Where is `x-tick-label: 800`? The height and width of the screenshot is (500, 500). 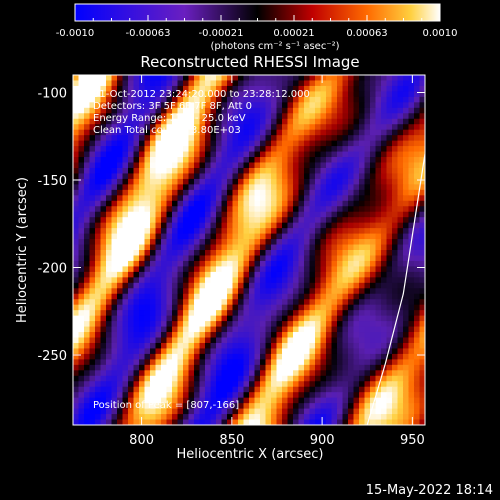
x-tick-label: 800 is located at coordinates (141, 440).